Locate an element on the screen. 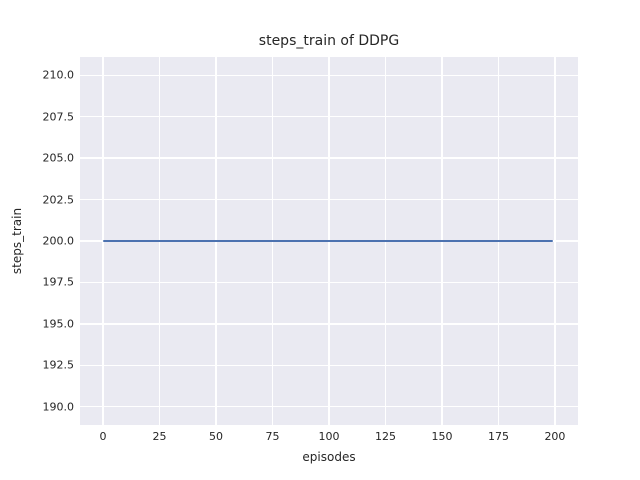 The image size is (640, 480). y-tick-label: 205.0 is located at coordinates (58, 158).